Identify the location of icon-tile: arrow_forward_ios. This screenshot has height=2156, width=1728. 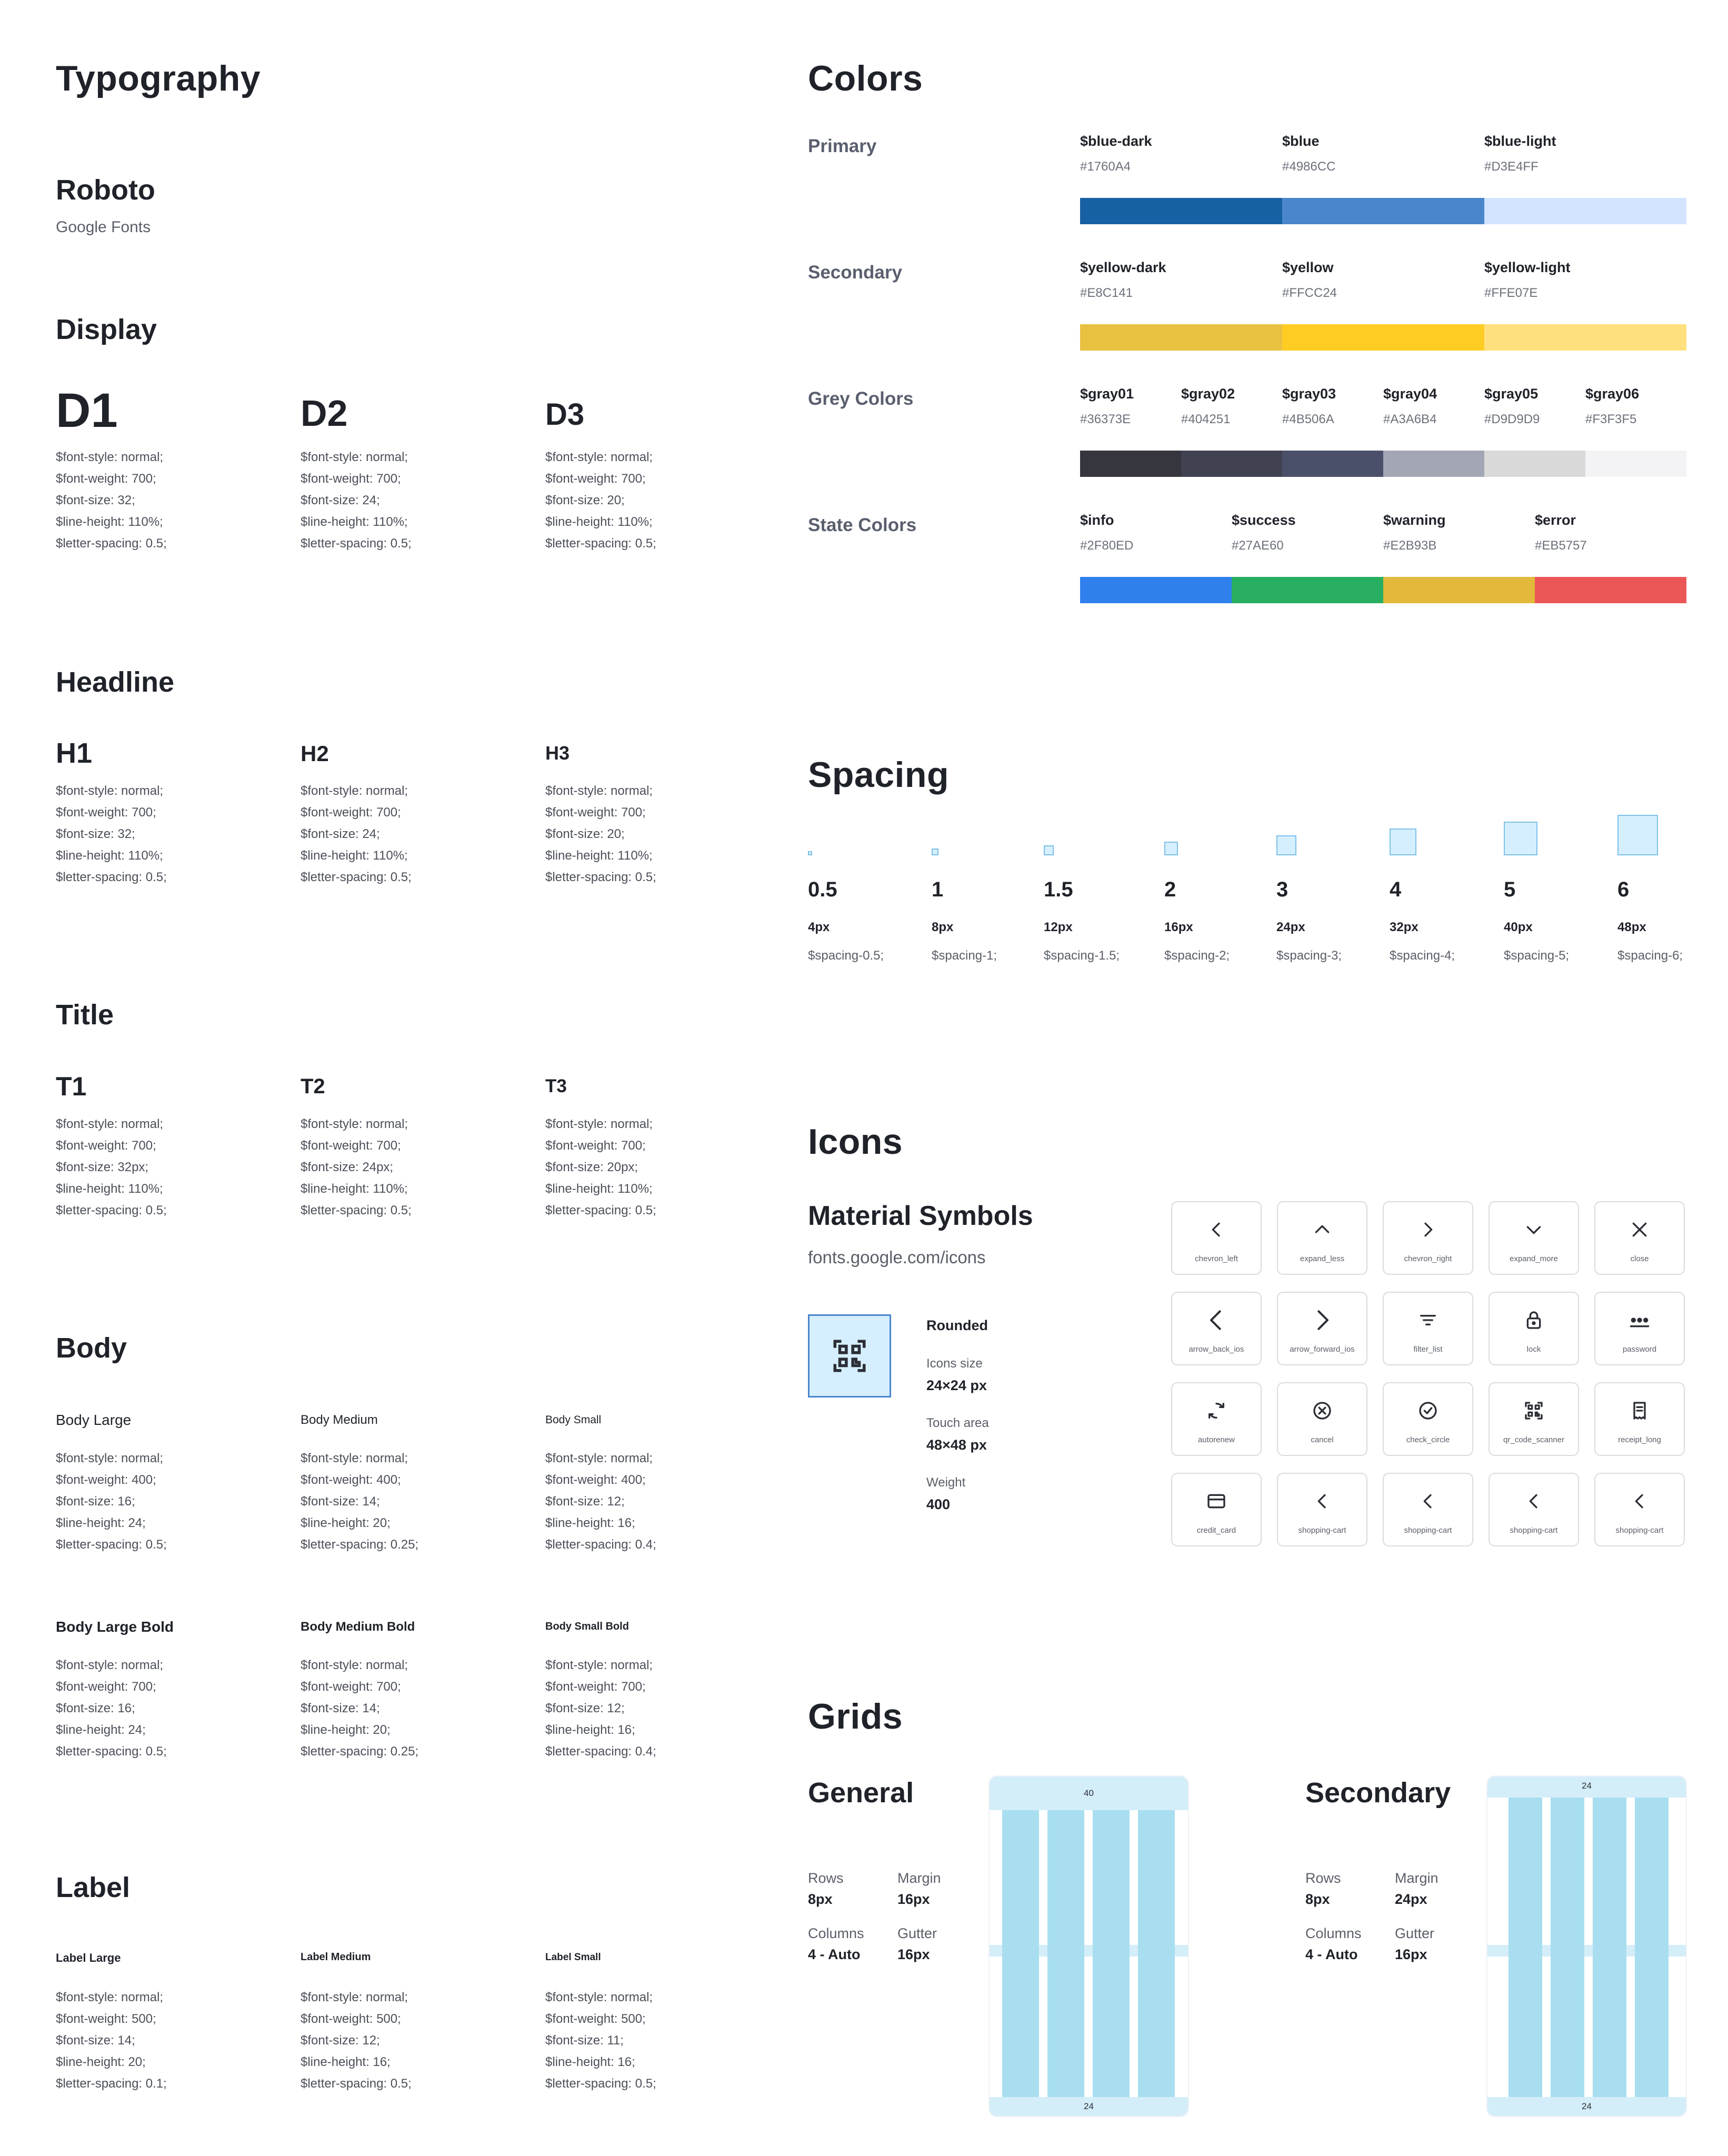
(1322, 1328).